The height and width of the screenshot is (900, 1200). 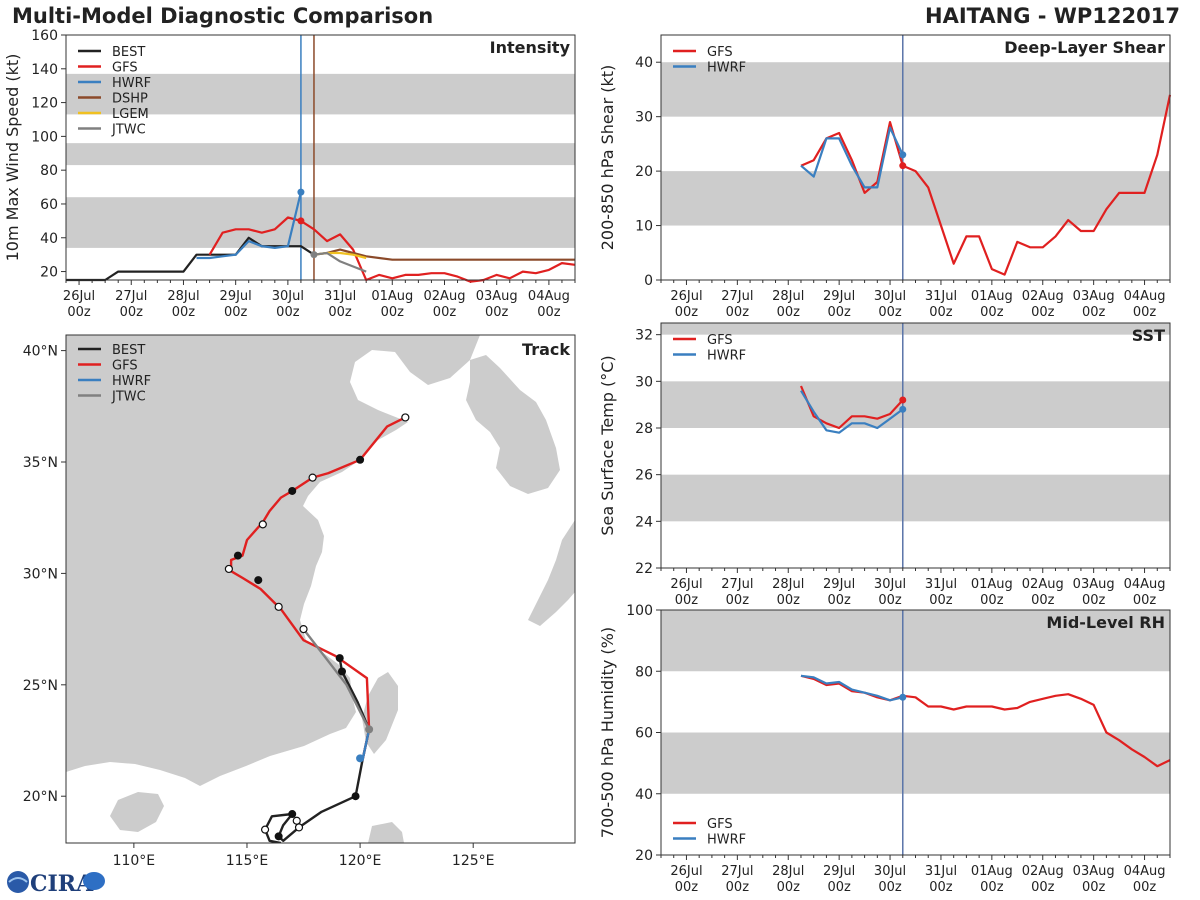 I want to click on track-series, so click(x=317, y=628).